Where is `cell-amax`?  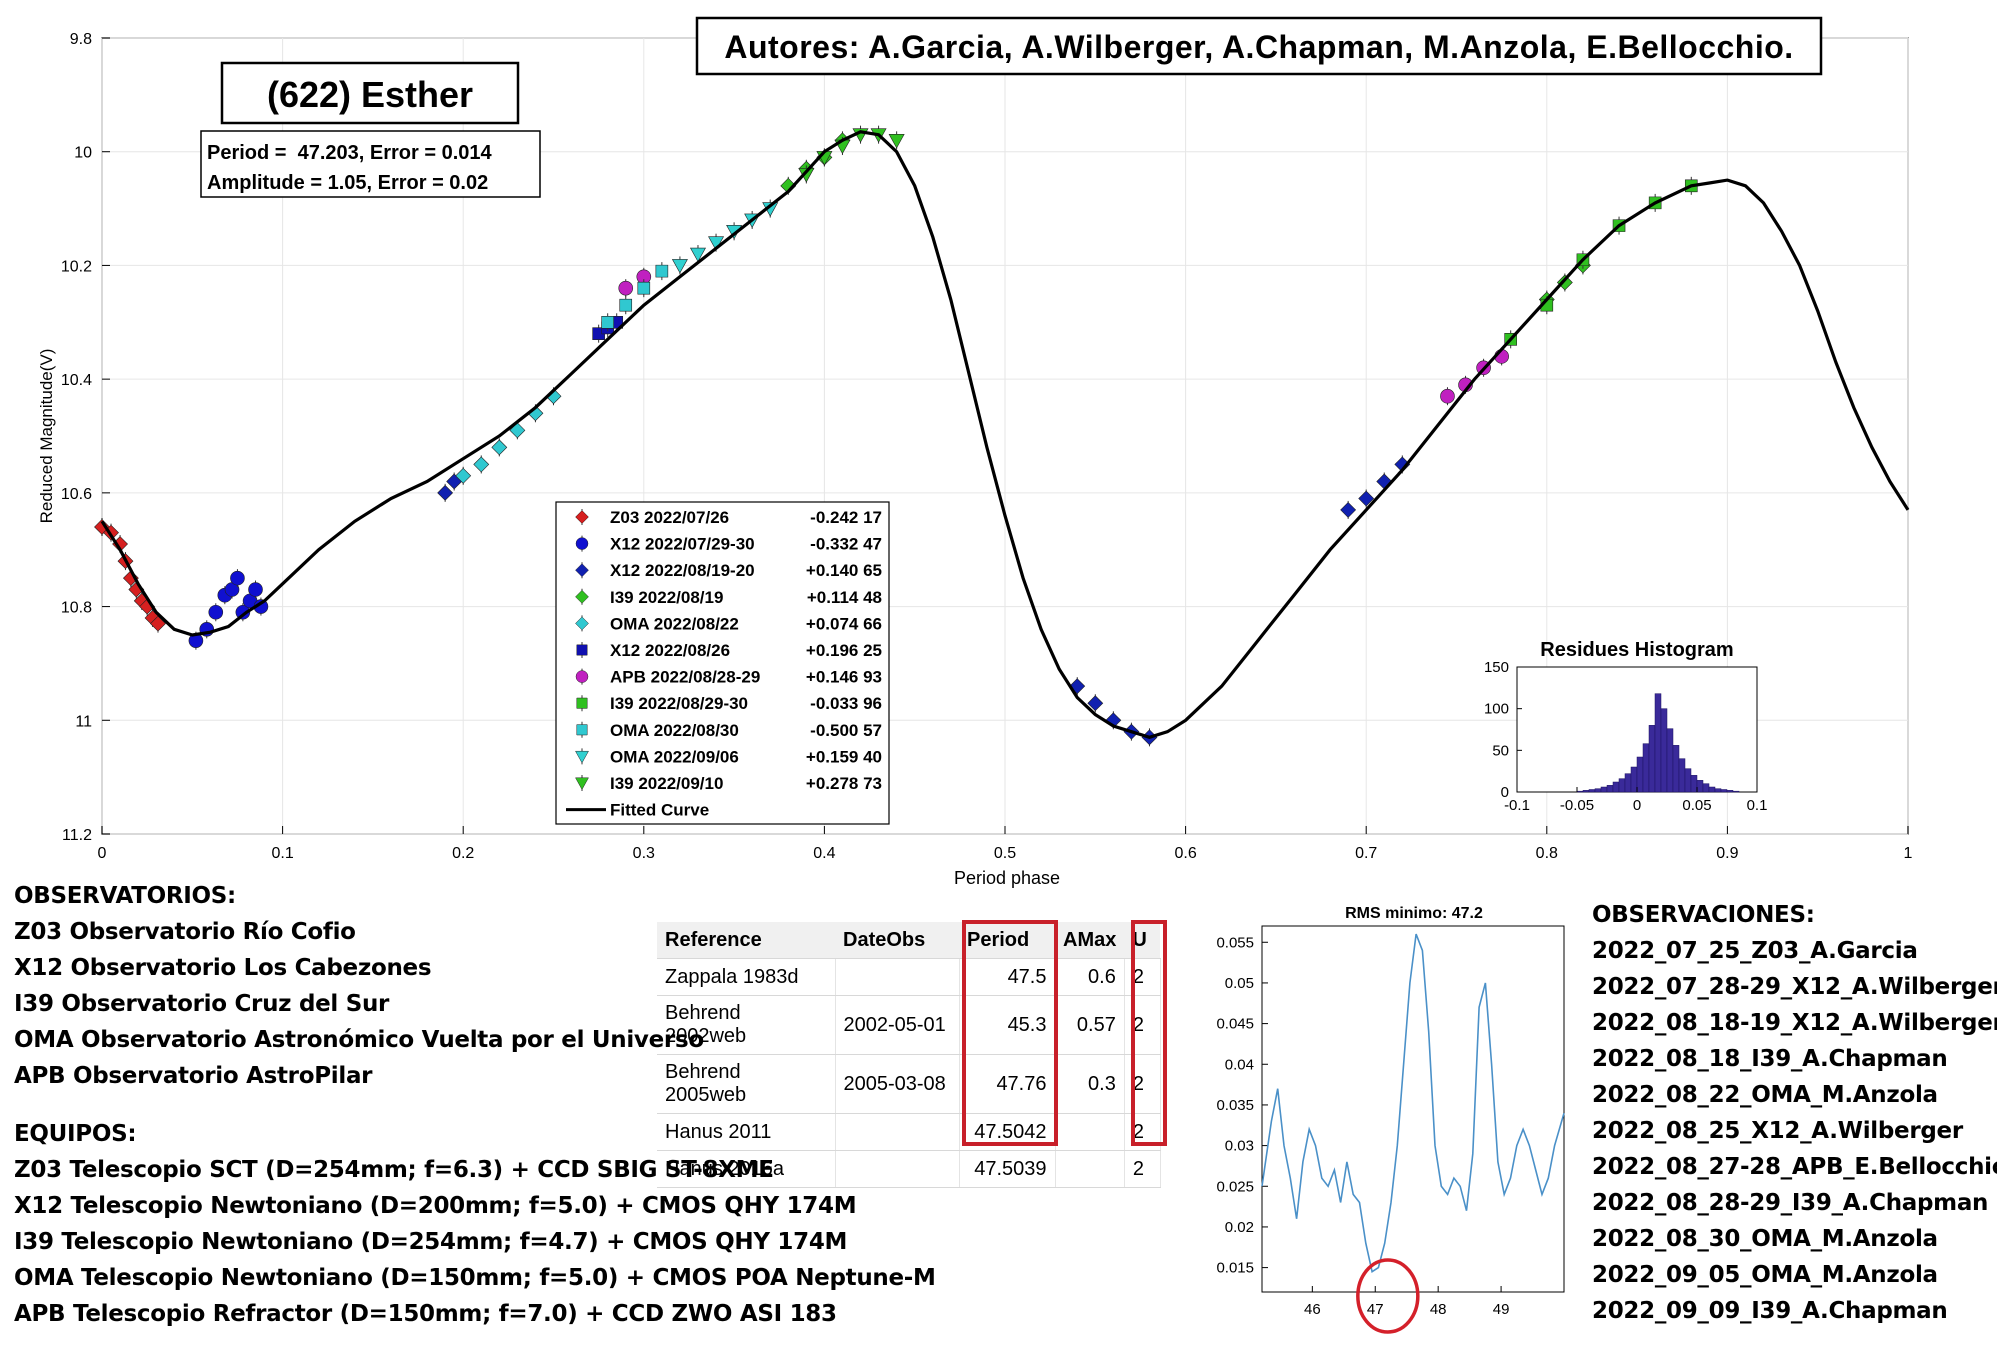 cell-amax is located at coordinates (1090, 1132).